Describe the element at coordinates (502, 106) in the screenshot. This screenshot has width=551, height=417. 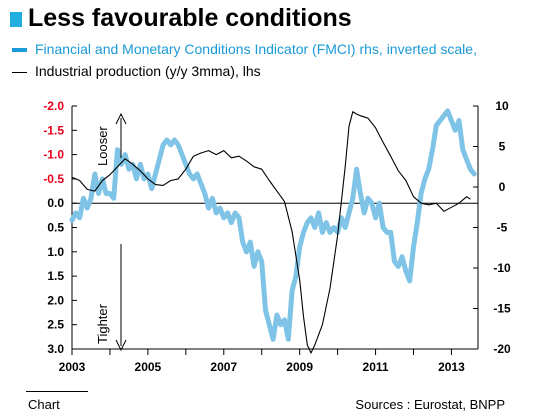
I see `right-axis-tick-label: 10` at that location.